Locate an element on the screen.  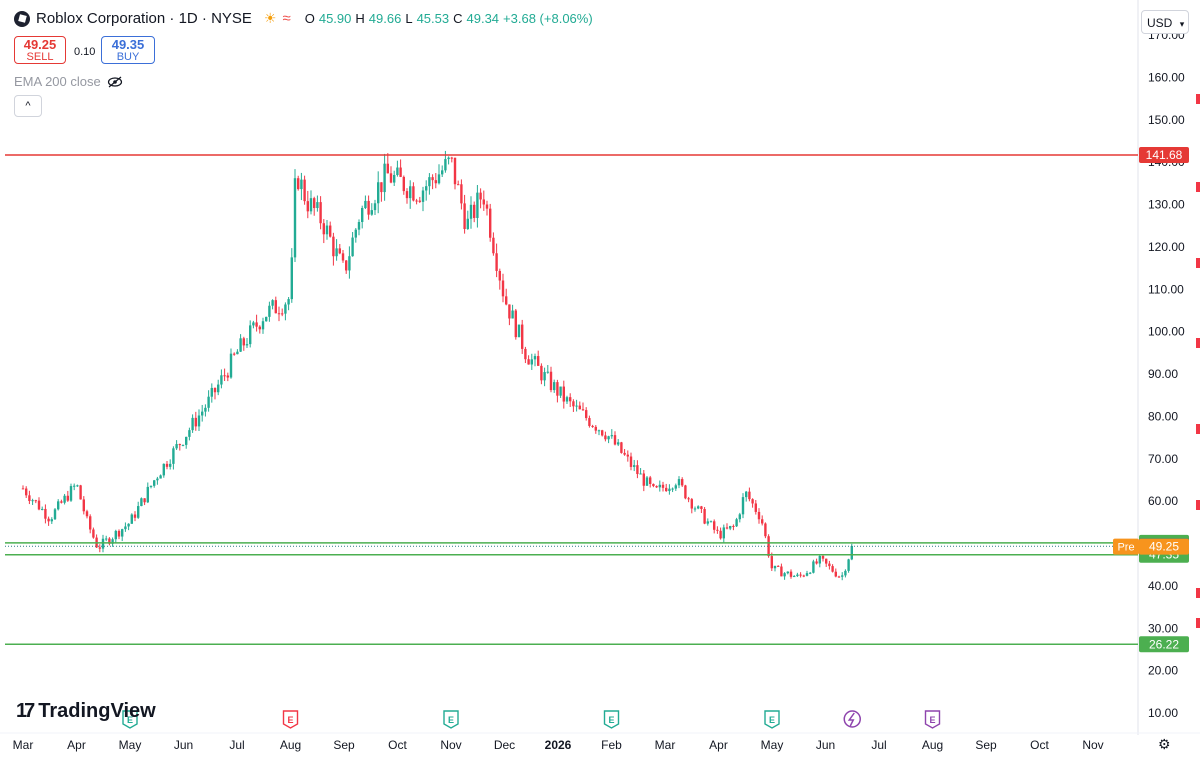
currency-select: USD ▾ is located at coordinates (1165, 22).